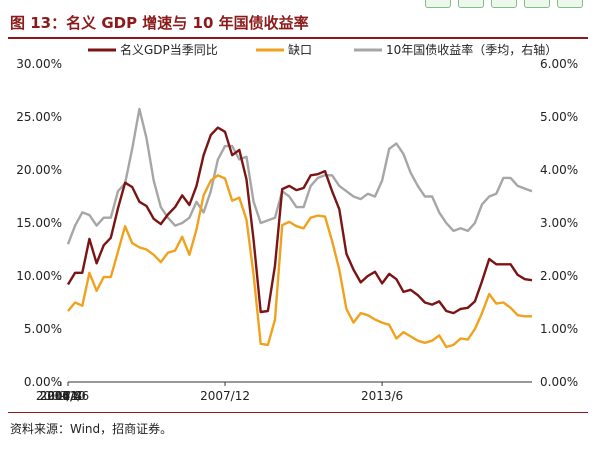 This screenshot has height=452, width=600. I want to click on expand-icon, so click(471, 4).